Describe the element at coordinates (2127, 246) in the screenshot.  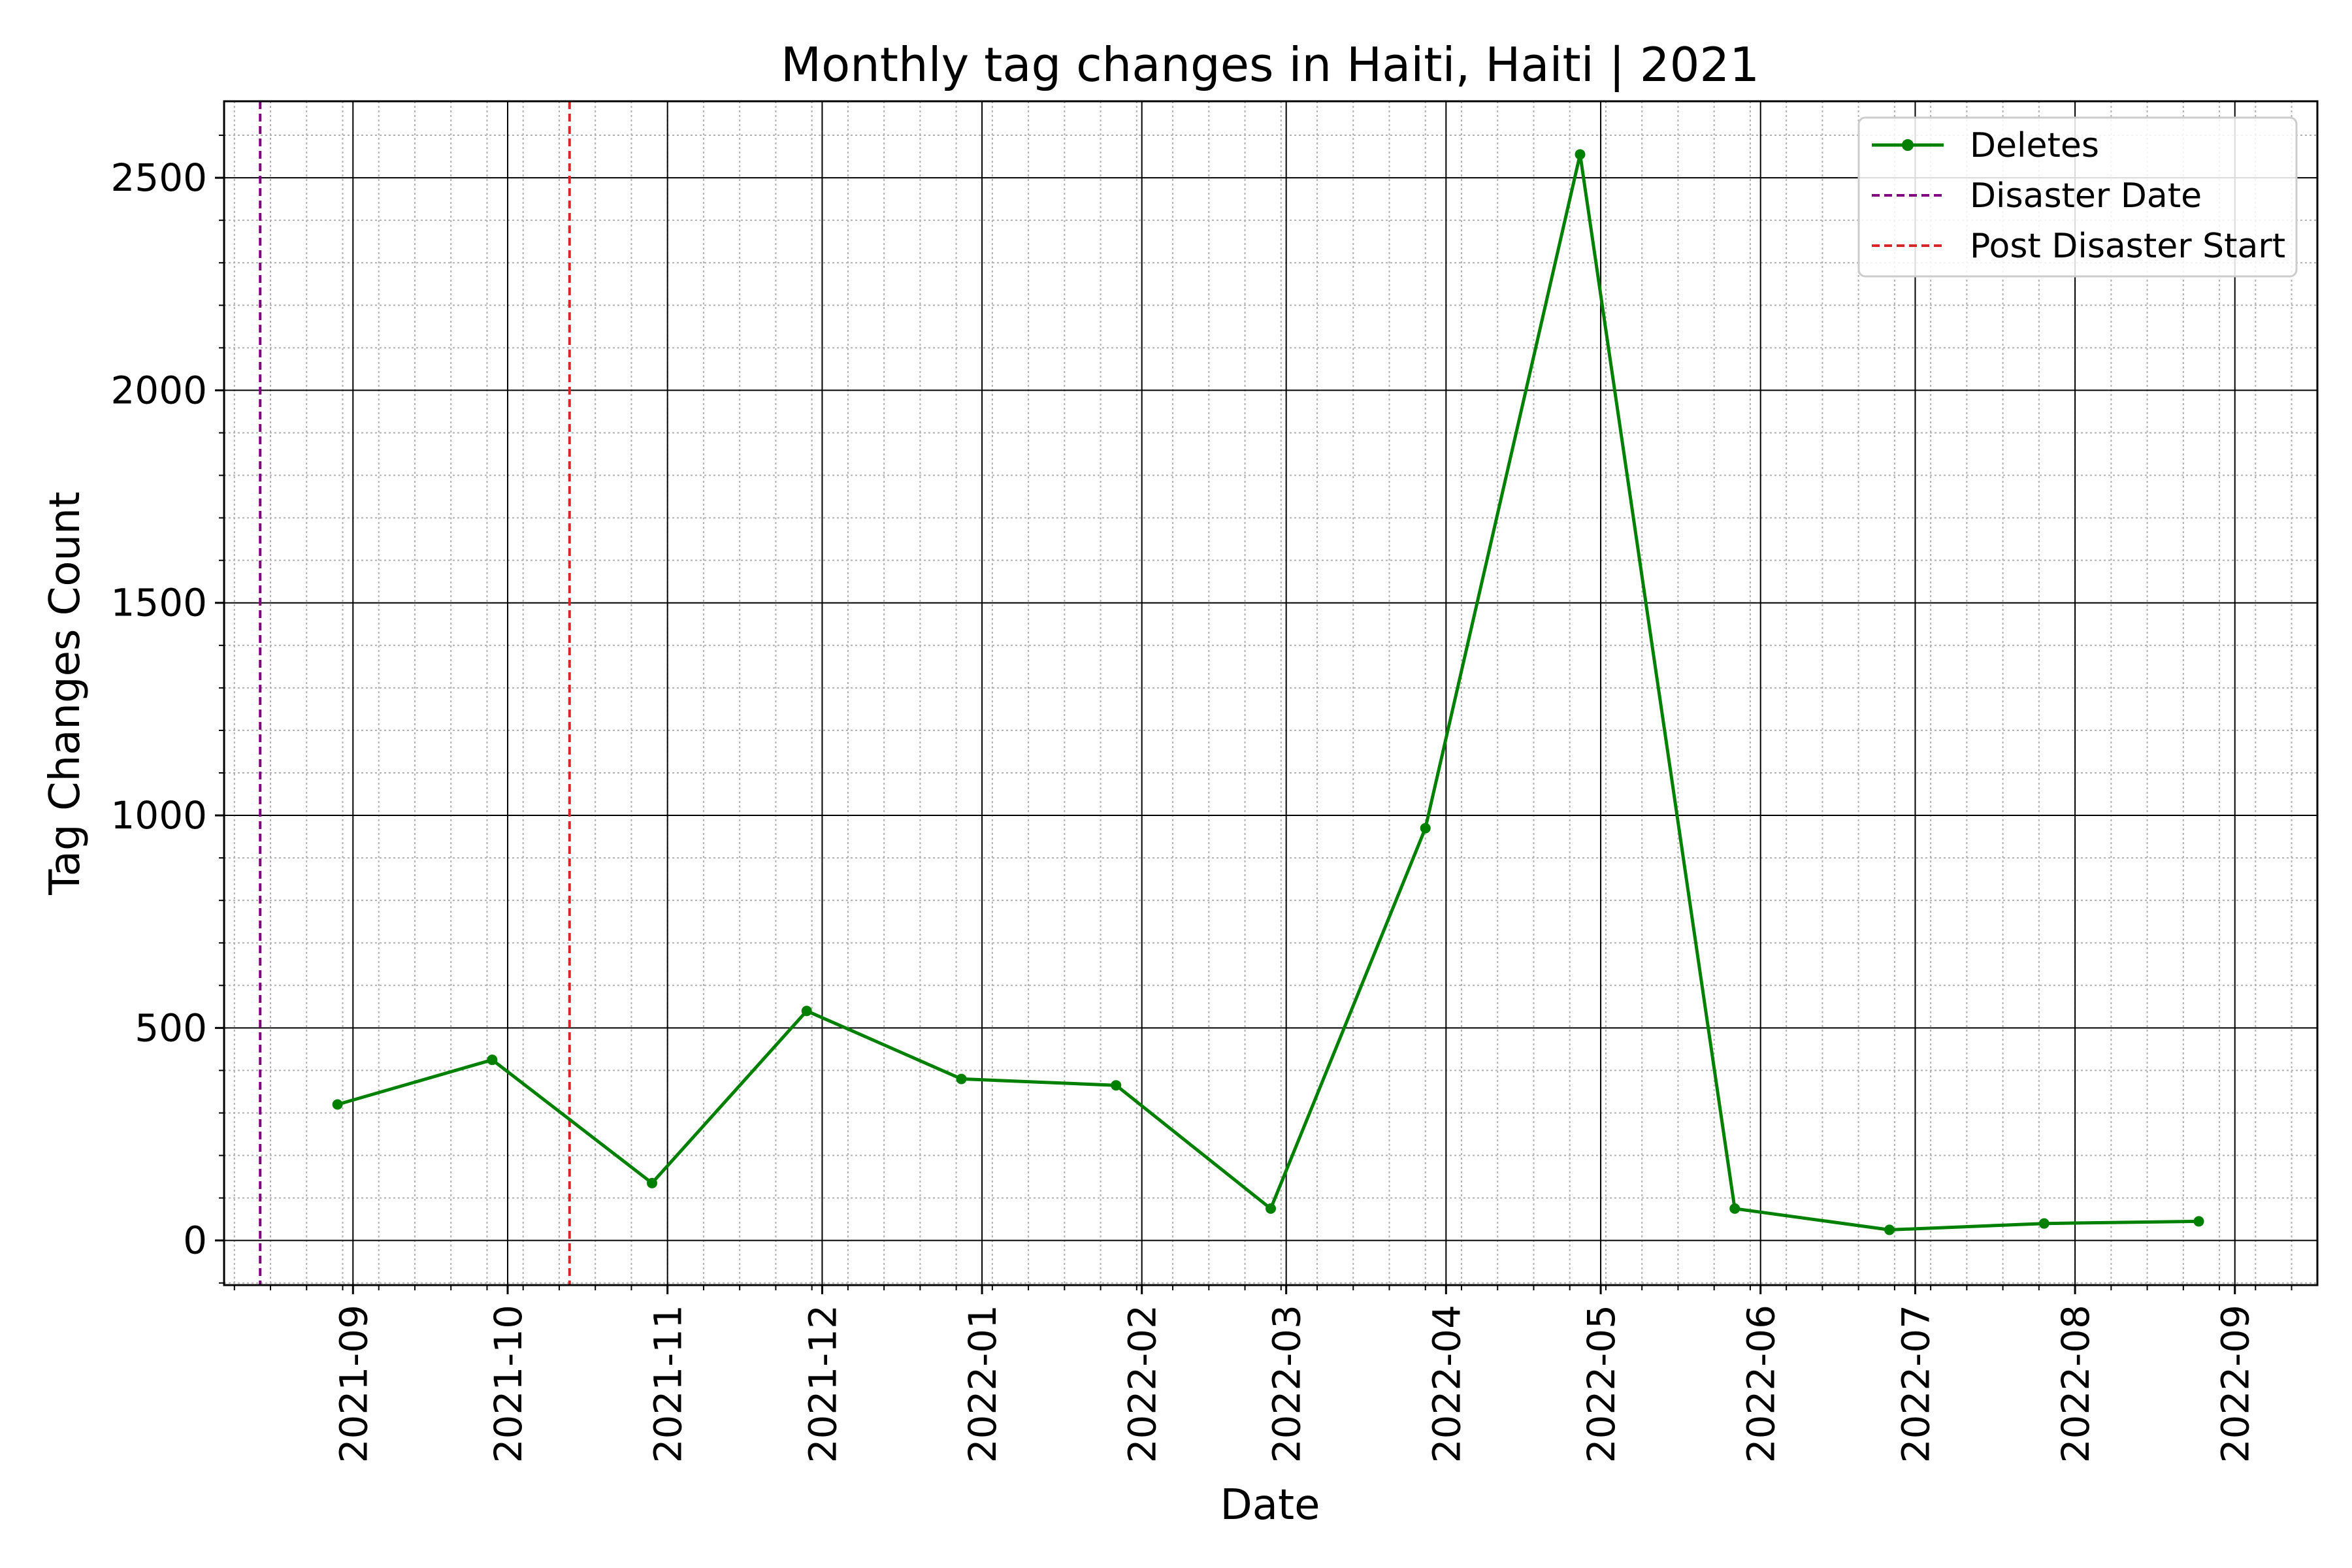
I see `legend-post-disaster-start-label: Post Disaster Start` at that location.